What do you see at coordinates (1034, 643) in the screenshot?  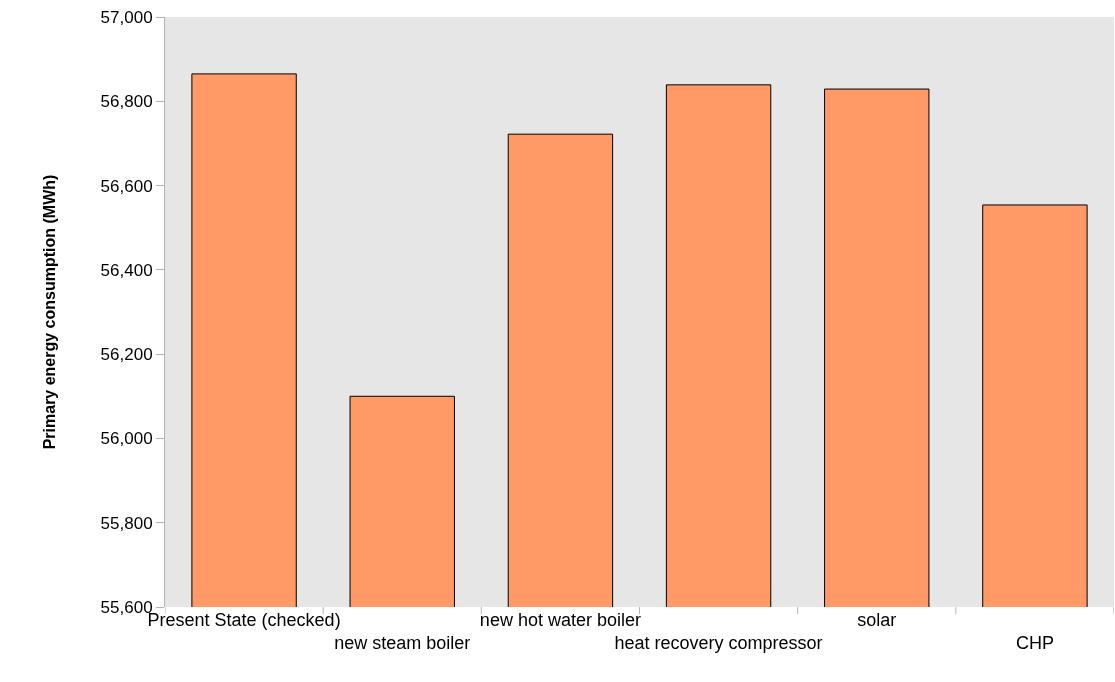 I see `x-tick-label: CHP` at bounding box center [1034, 643].